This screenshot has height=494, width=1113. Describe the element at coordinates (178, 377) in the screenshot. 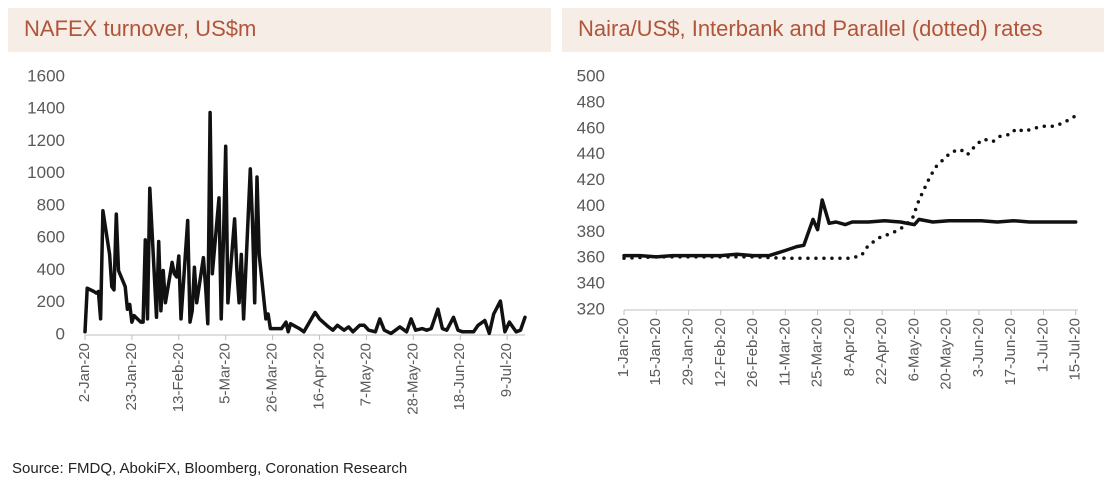

I see `x-tick-label: 13-Feb-20` at that location.